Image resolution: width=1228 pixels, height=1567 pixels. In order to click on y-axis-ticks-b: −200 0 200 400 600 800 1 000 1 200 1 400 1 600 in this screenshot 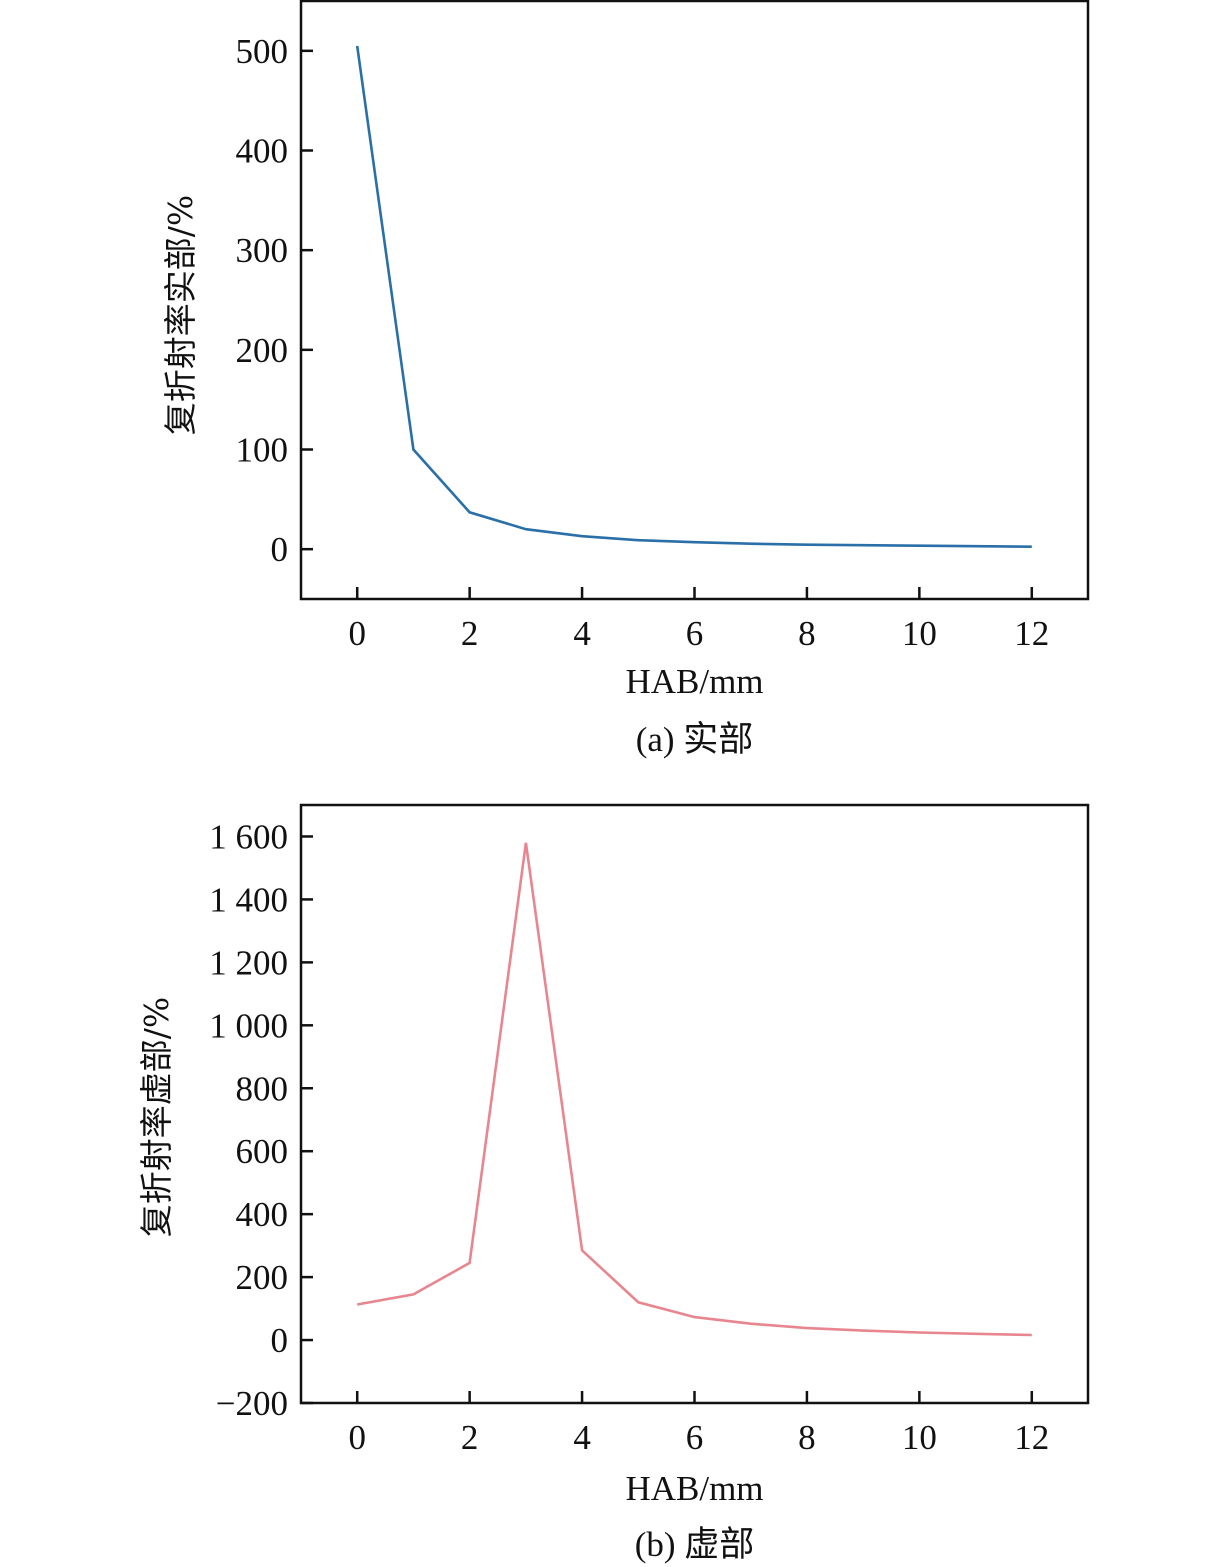, I will do `click(261, 1120)`.